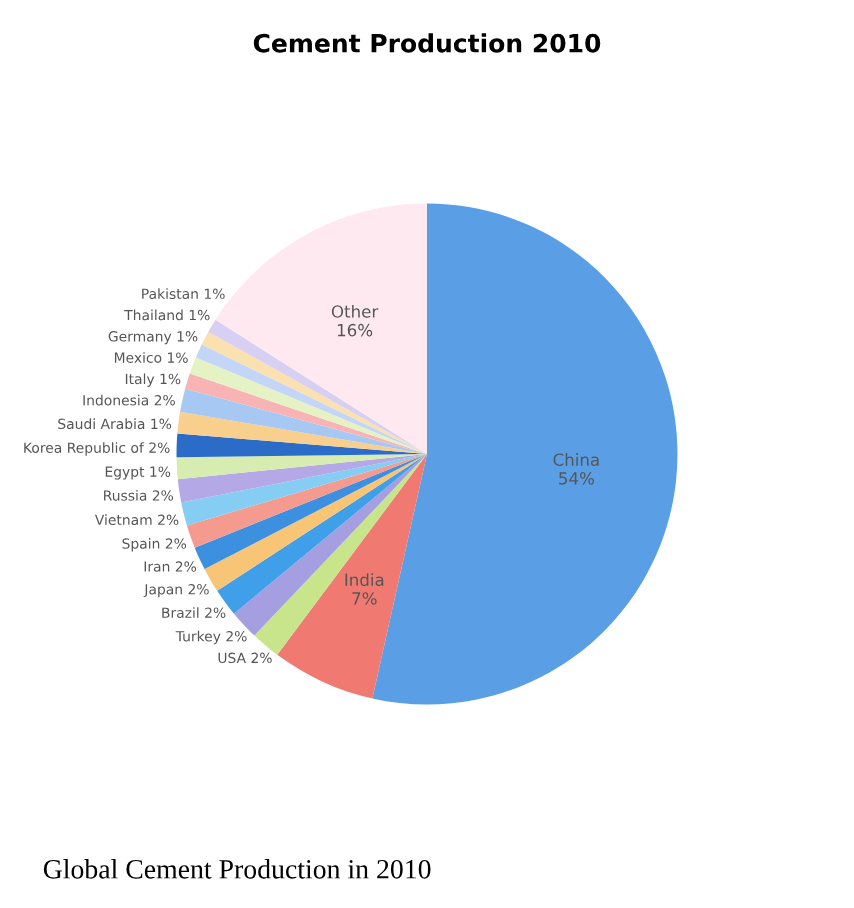  I want to click on slice-label: Other, so click(355, 311).